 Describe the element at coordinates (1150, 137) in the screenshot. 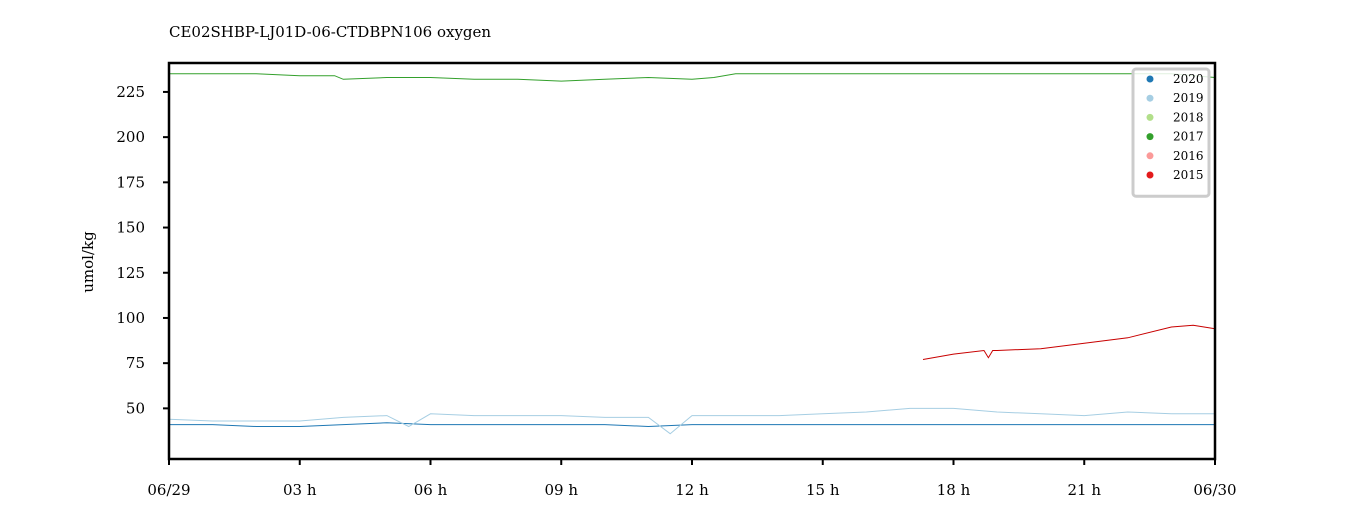

I see `legend-marker-2017` at that location.